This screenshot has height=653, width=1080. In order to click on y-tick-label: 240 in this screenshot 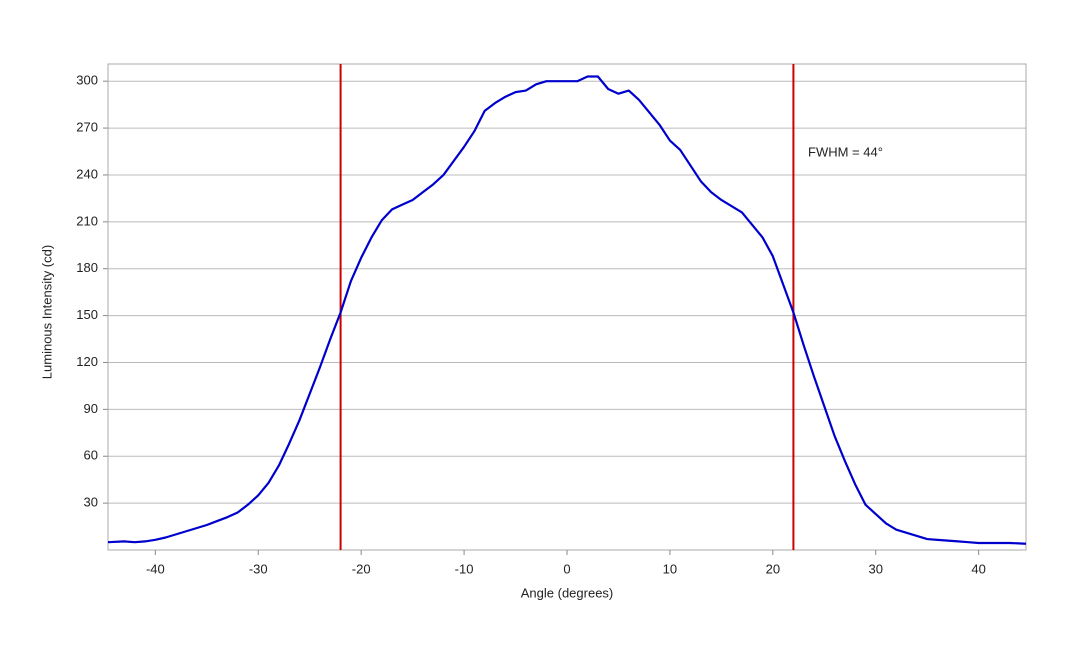, I will do `click(87, 173)`.